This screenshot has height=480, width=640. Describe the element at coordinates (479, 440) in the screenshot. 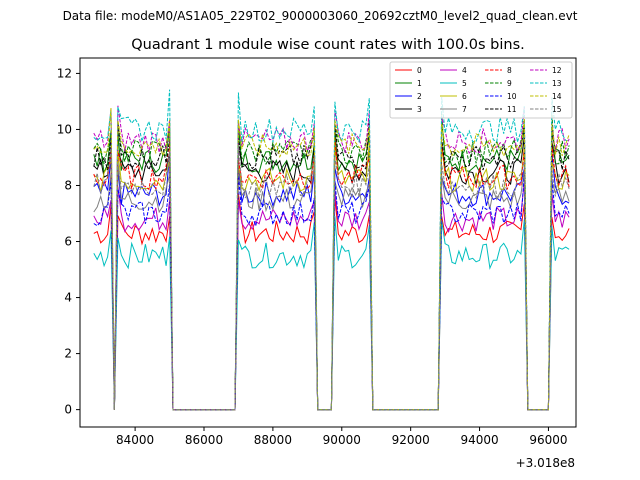

I see `x-tick-label: 94000` at that location.